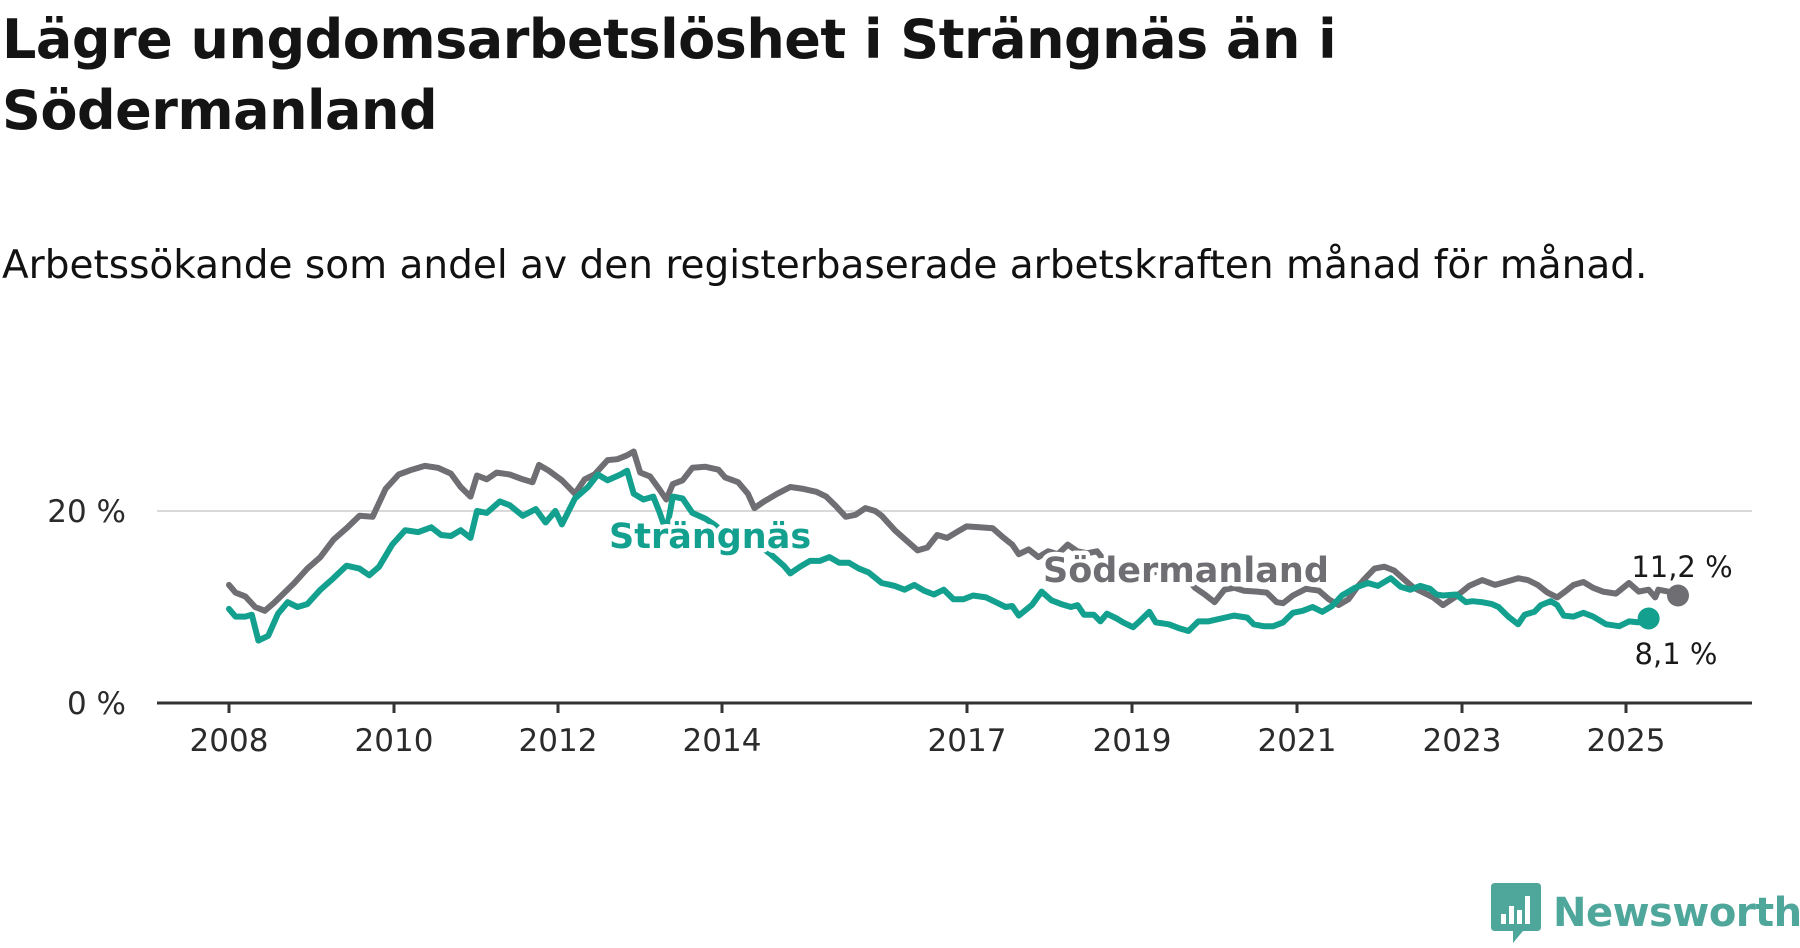 Image resolution: width=1800 pixels, height=948 pixels. I want to click on x-tick-label: 2014, so click(722, 741).